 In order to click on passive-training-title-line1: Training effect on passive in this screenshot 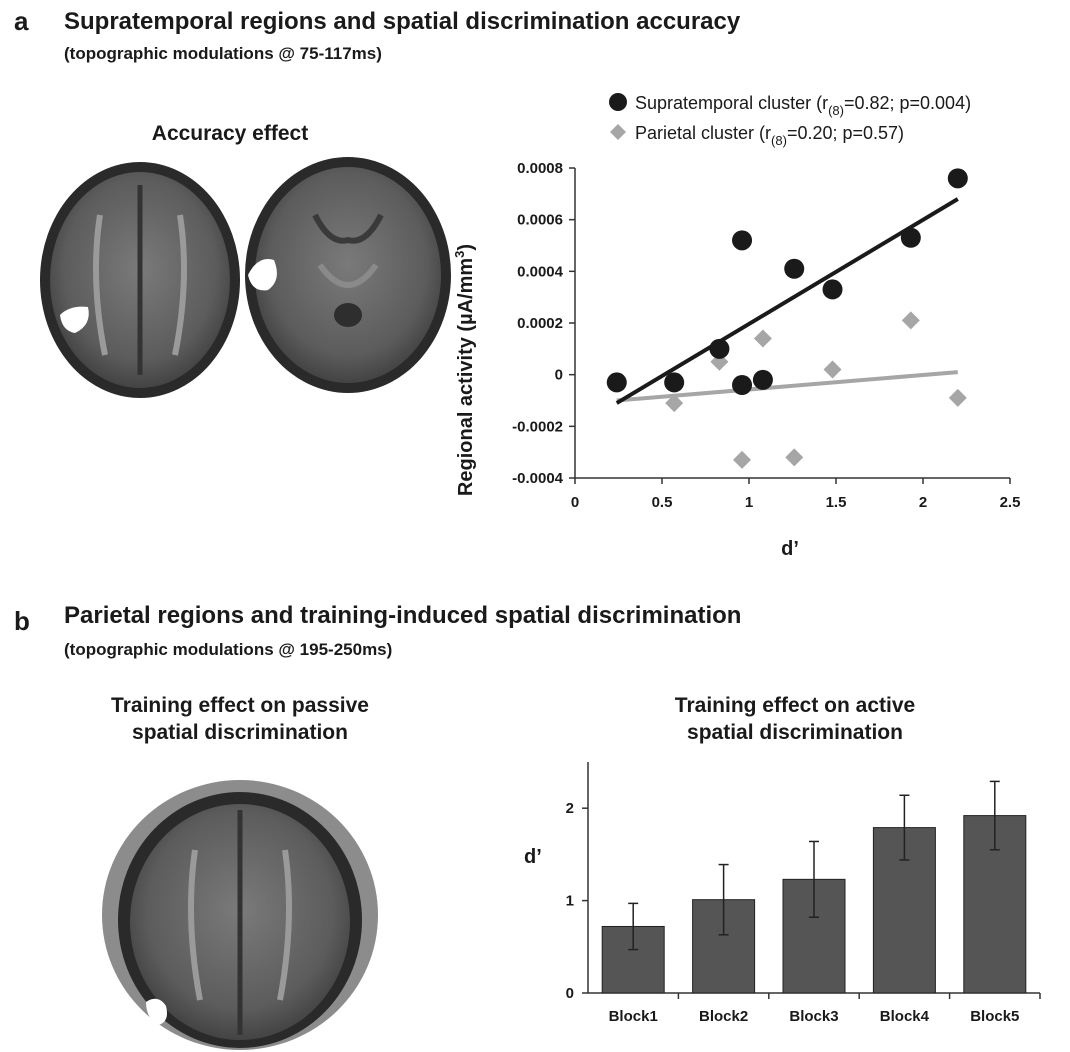, I will do `click(240, 705)`.